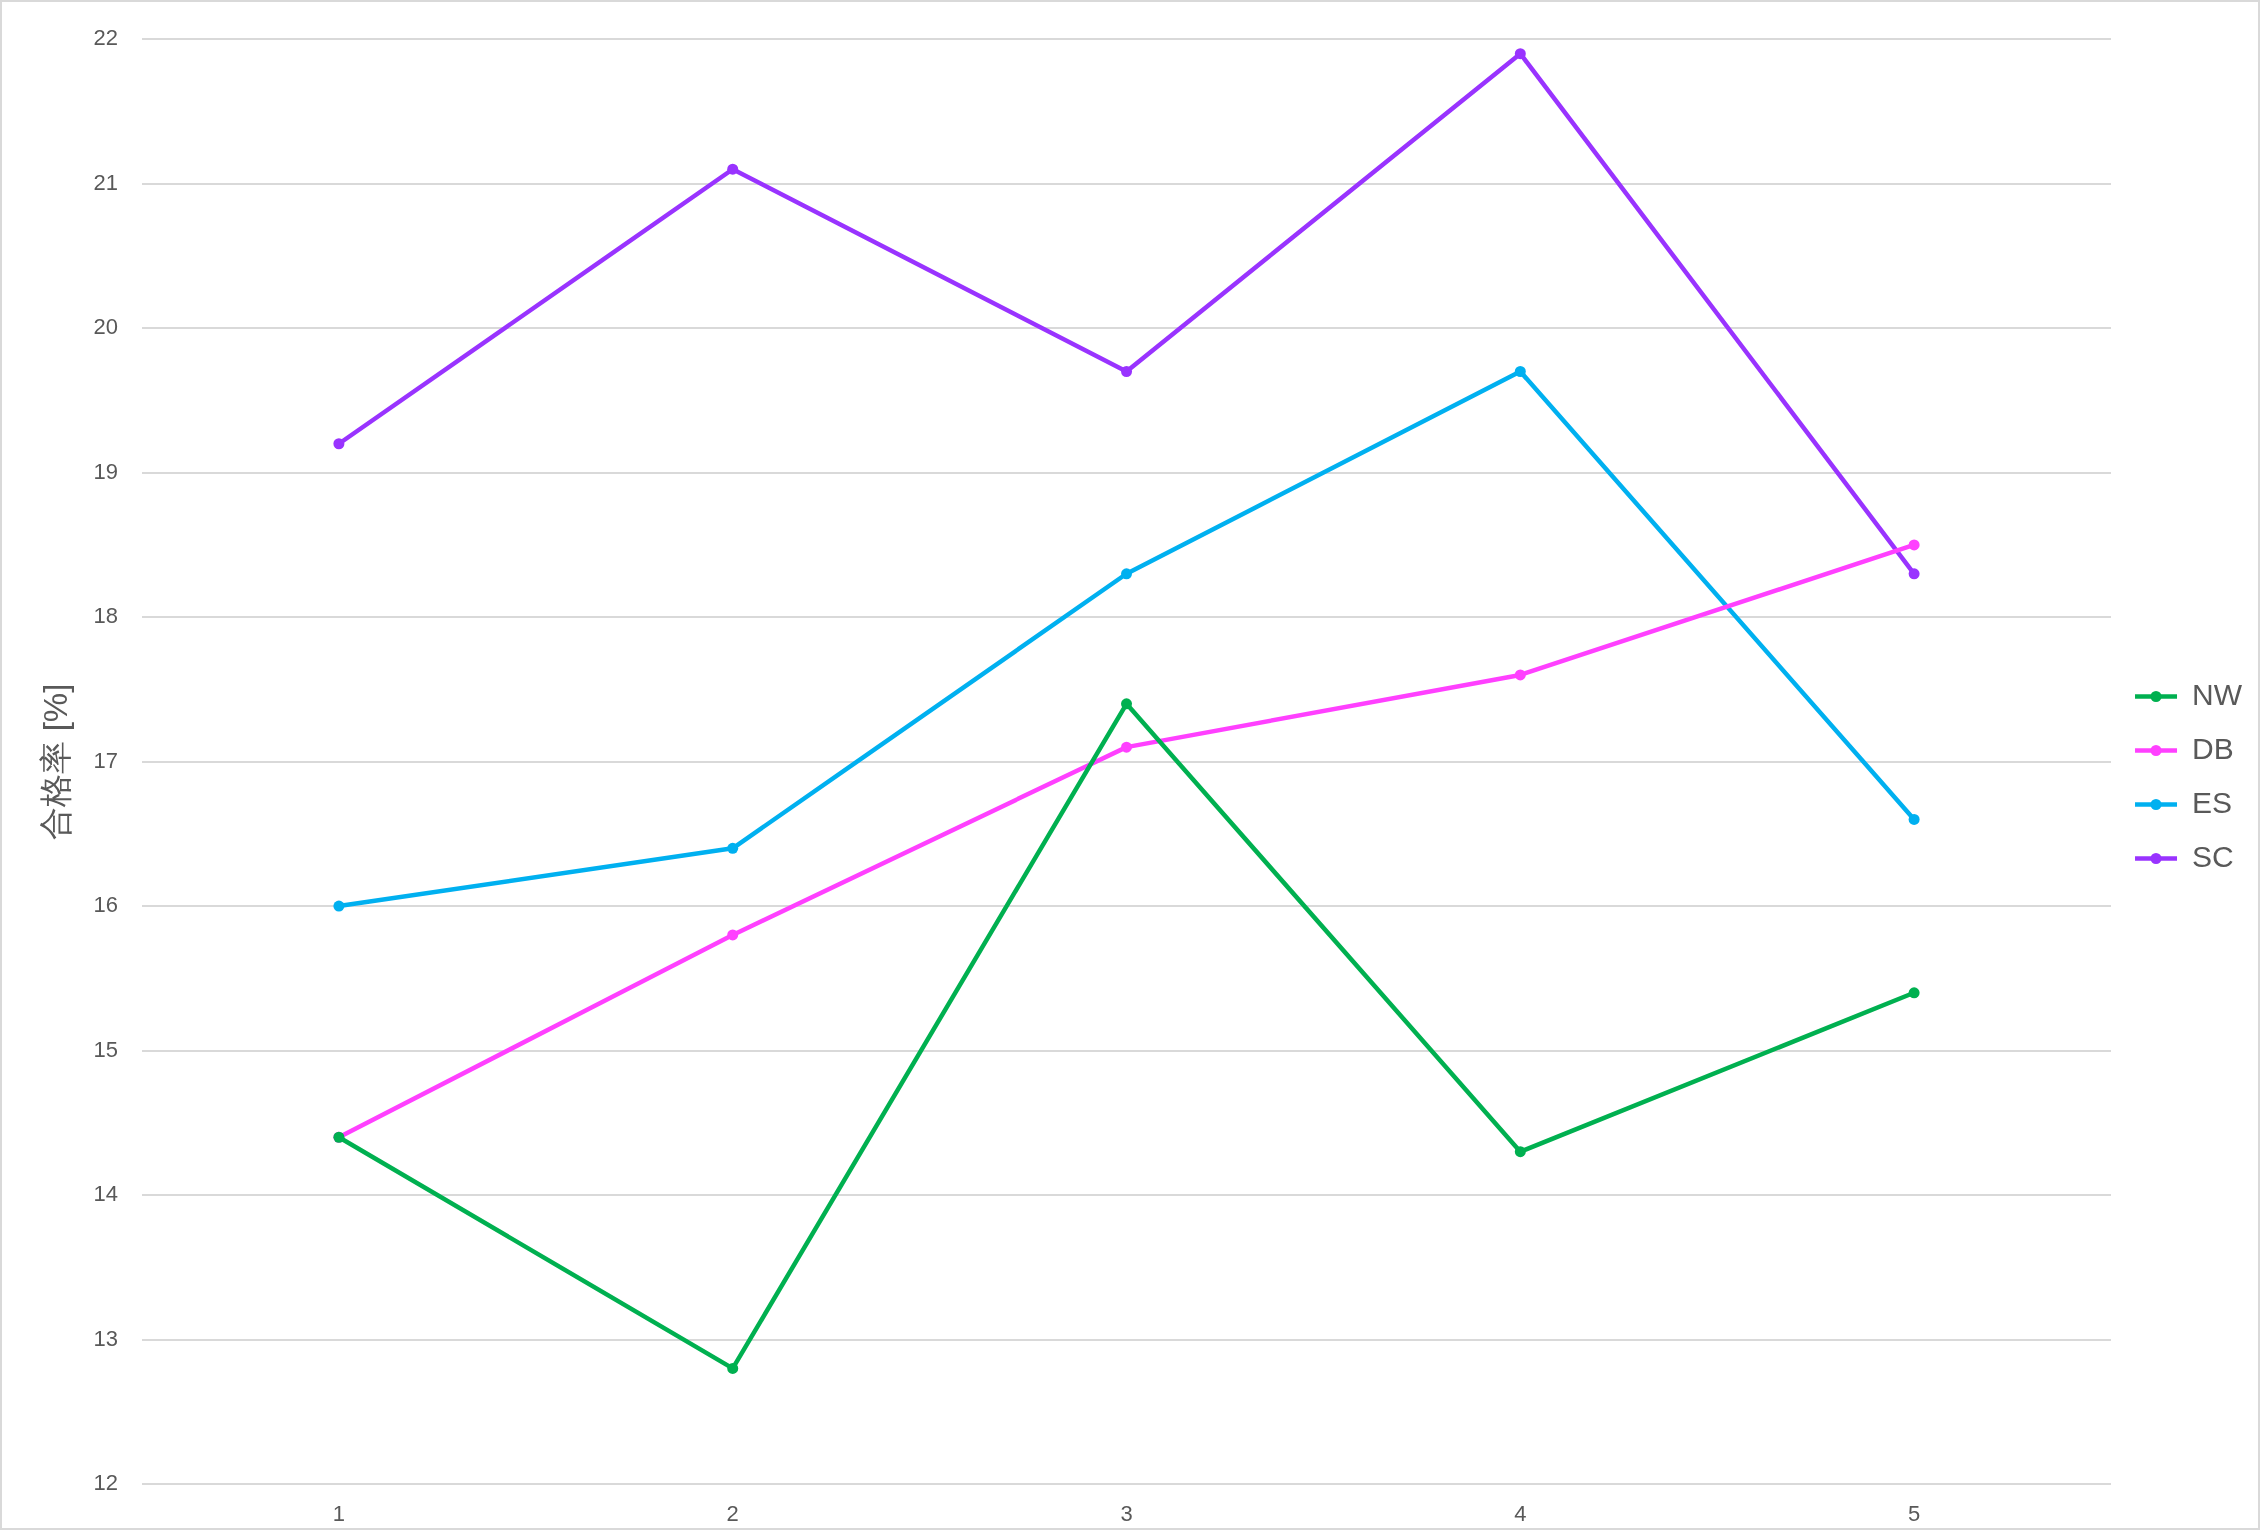 This screenshot has width=2260, height=1530. I want to click on y-tick-label: 16, so click(105, 905).